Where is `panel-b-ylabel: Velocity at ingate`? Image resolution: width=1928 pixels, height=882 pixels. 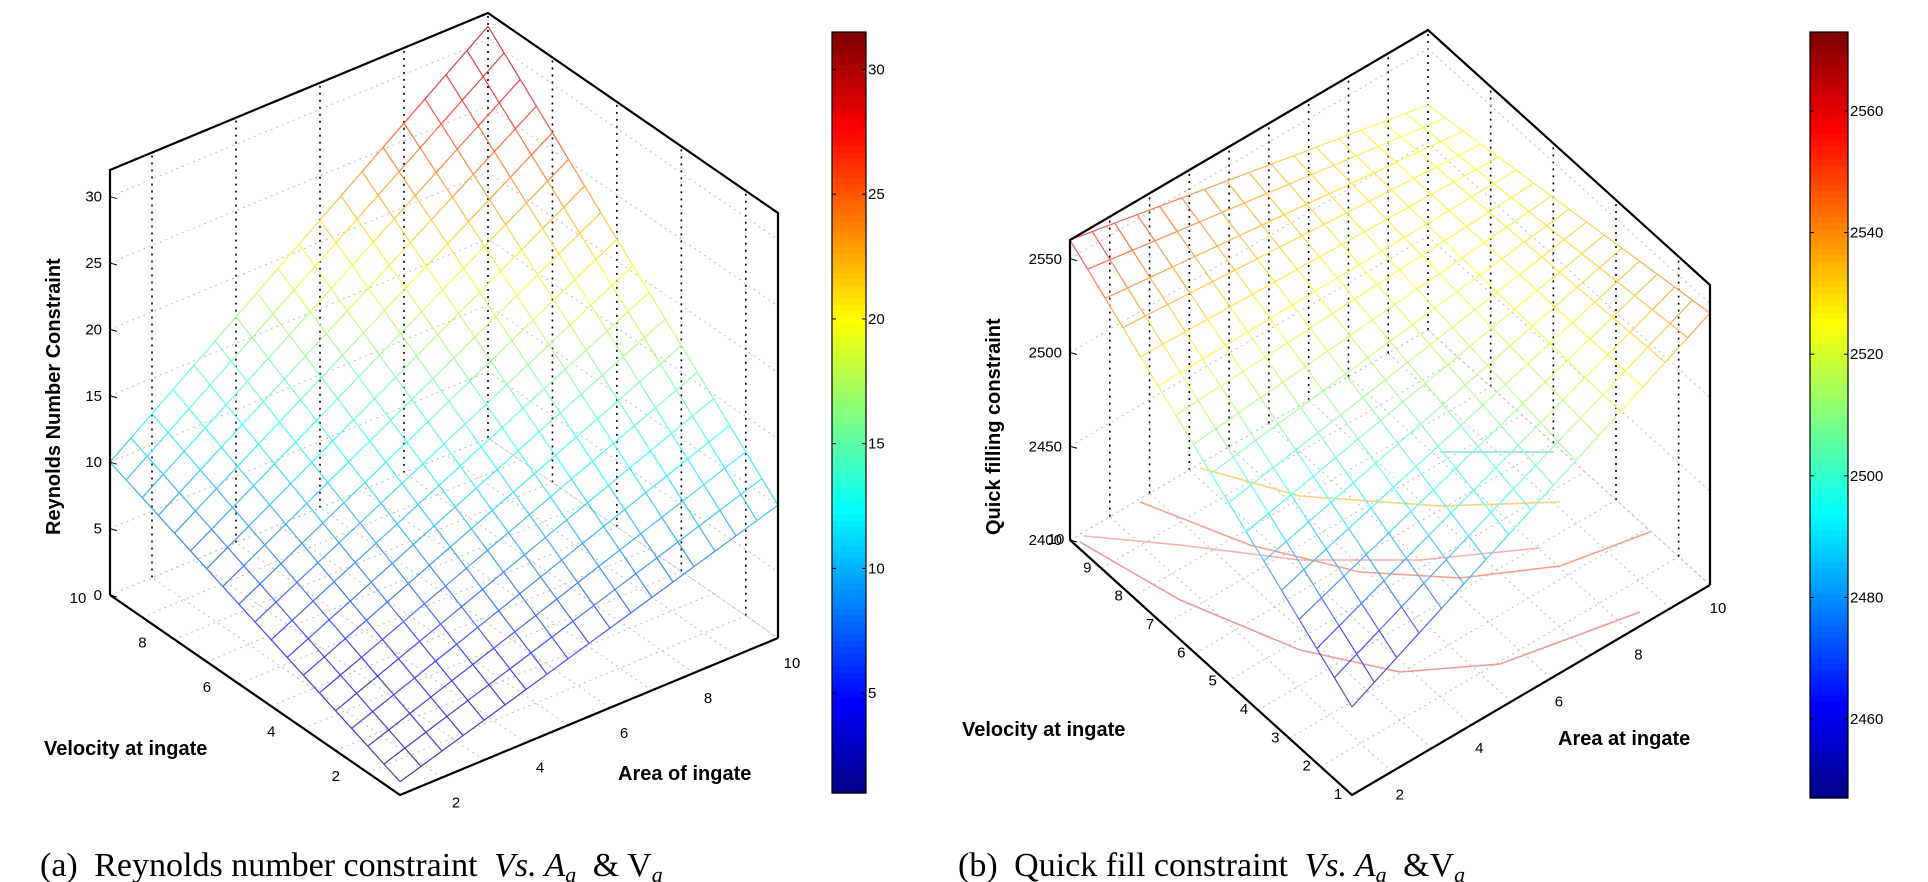
panel-b-ylabel: Velocity at ingate is located at coordinates (1043, 730).